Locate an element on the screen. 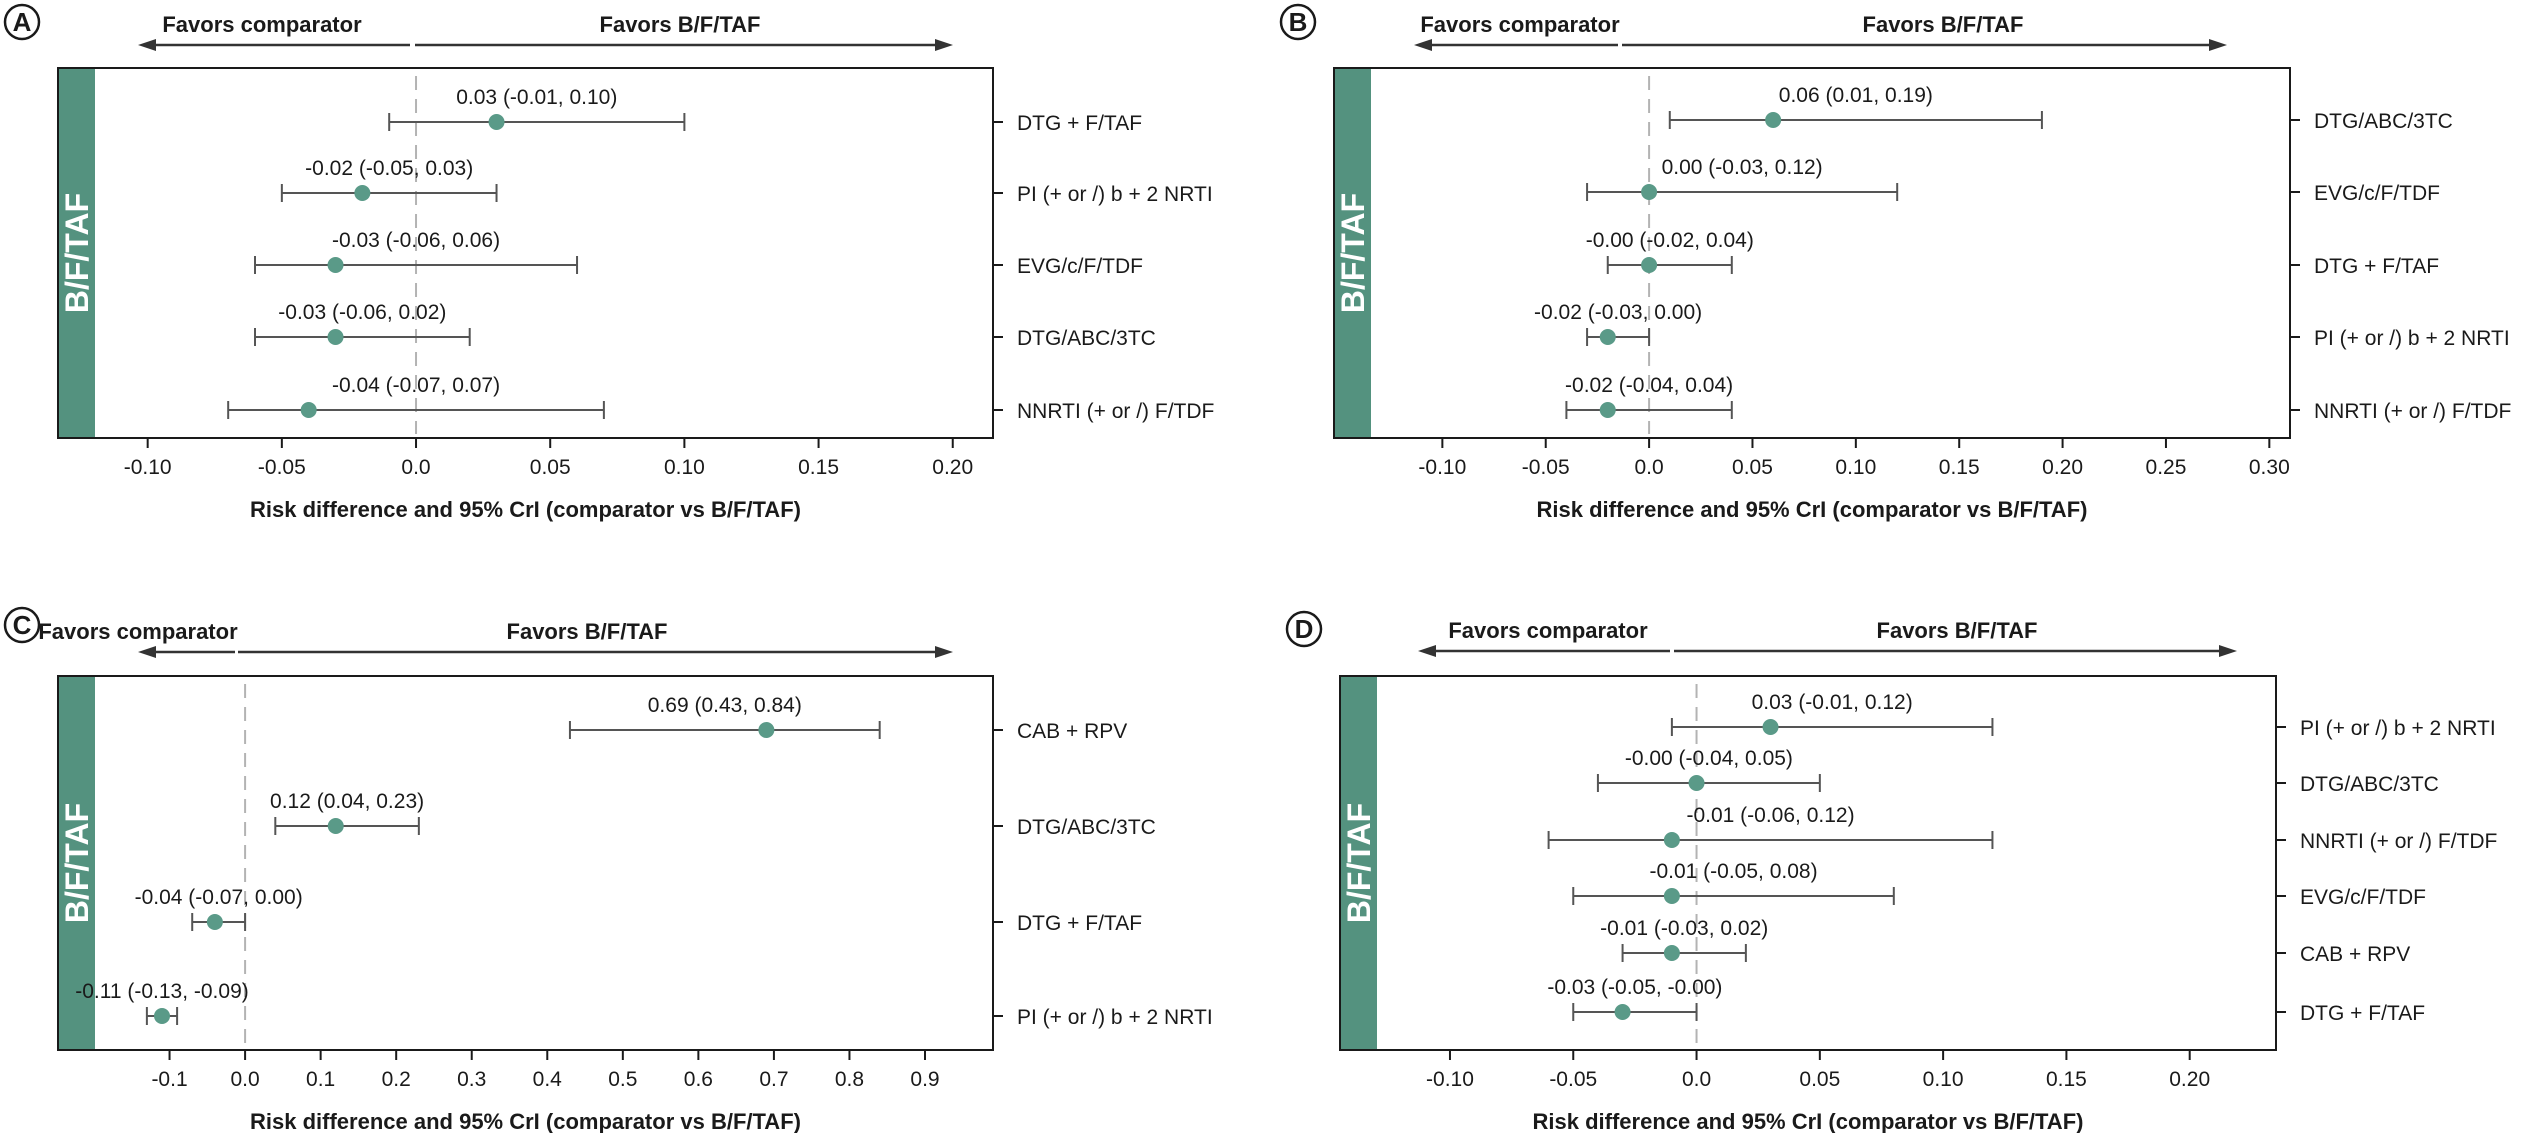  x-tick-label: 0.30 is located at coordinates (2269, 467).